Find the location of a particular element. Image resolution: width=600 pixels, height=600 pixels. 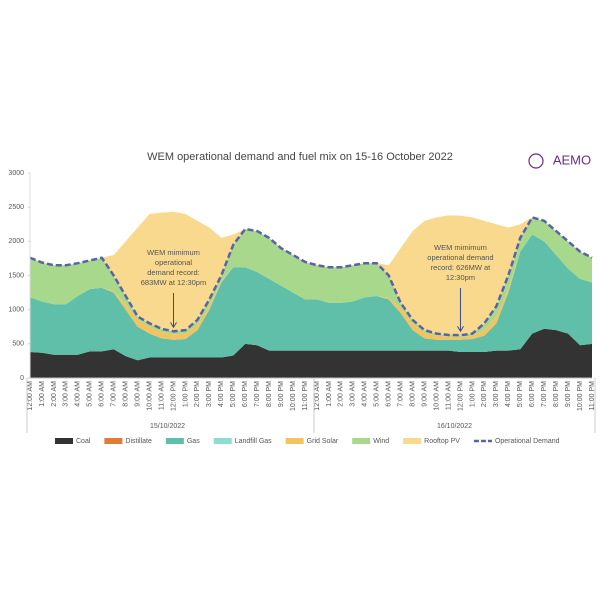

legend-label: Rooftop PV is located at coordinates (442, 441).